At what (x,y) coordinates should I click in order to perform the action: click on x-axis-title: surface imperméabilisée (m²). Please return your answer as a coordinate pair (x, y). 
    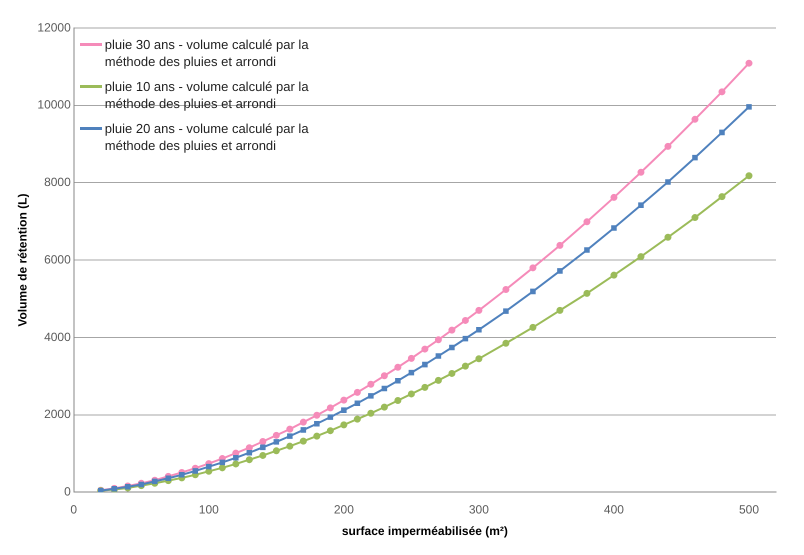
    Looking at the image, I should click on (425, 531).